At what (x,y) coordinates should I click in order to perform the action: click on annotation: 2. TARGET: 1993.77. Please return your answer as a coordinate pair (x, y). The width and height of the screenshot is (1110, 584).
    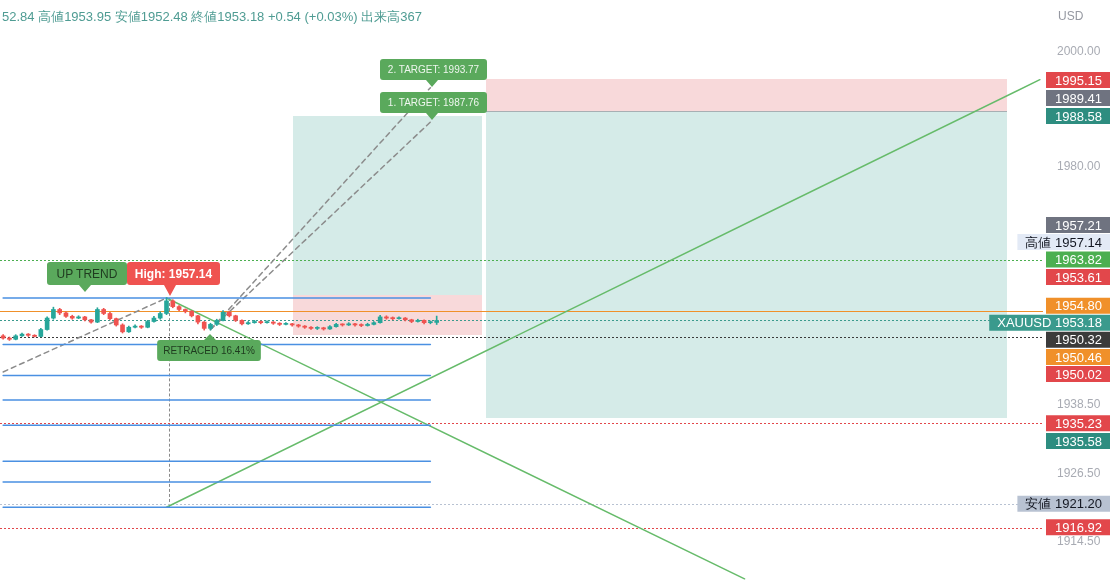
    Looking at the image, I should click on (433, 70).